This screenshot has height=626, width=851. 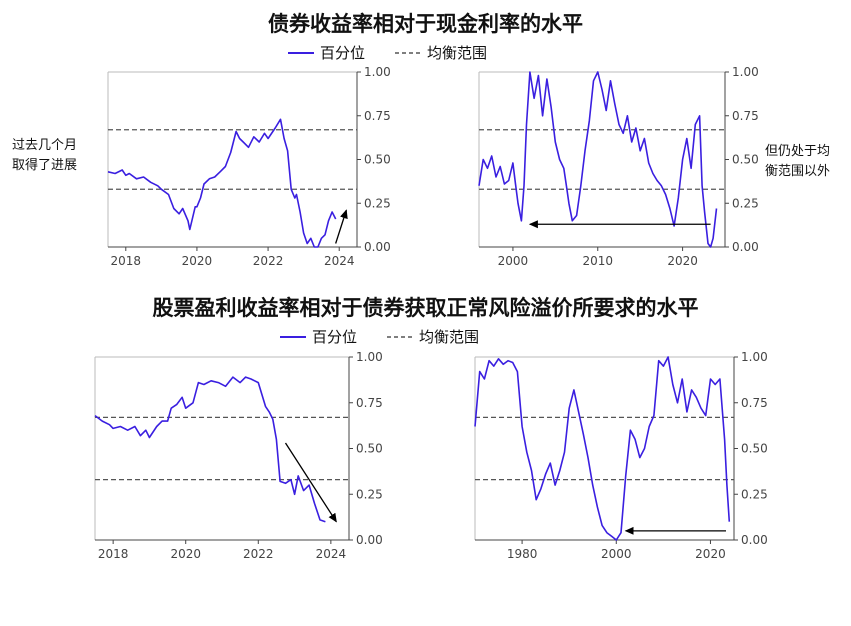 What do you see at coordinates (798, 151) in the screenshot?
I see `right-annotation-line1: 但仍处于均` at bounding box center [798, 151].